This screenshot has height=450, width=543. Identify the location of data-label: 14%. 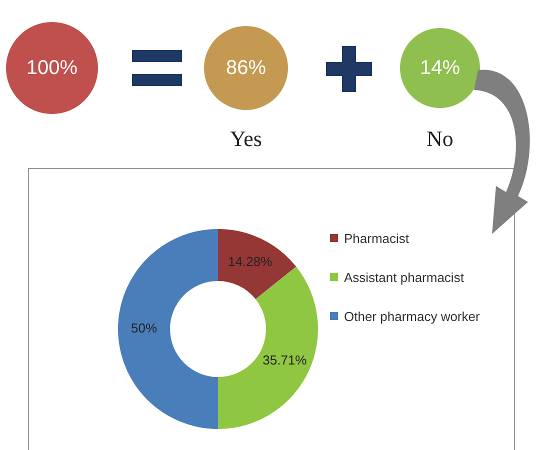
(440, 68).